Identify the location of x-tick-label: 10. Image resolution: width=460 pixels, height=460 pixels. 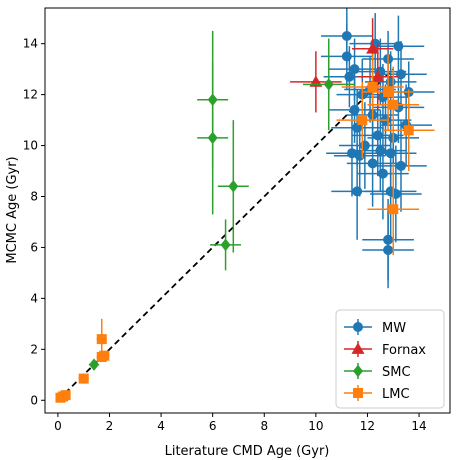
(315, 426).